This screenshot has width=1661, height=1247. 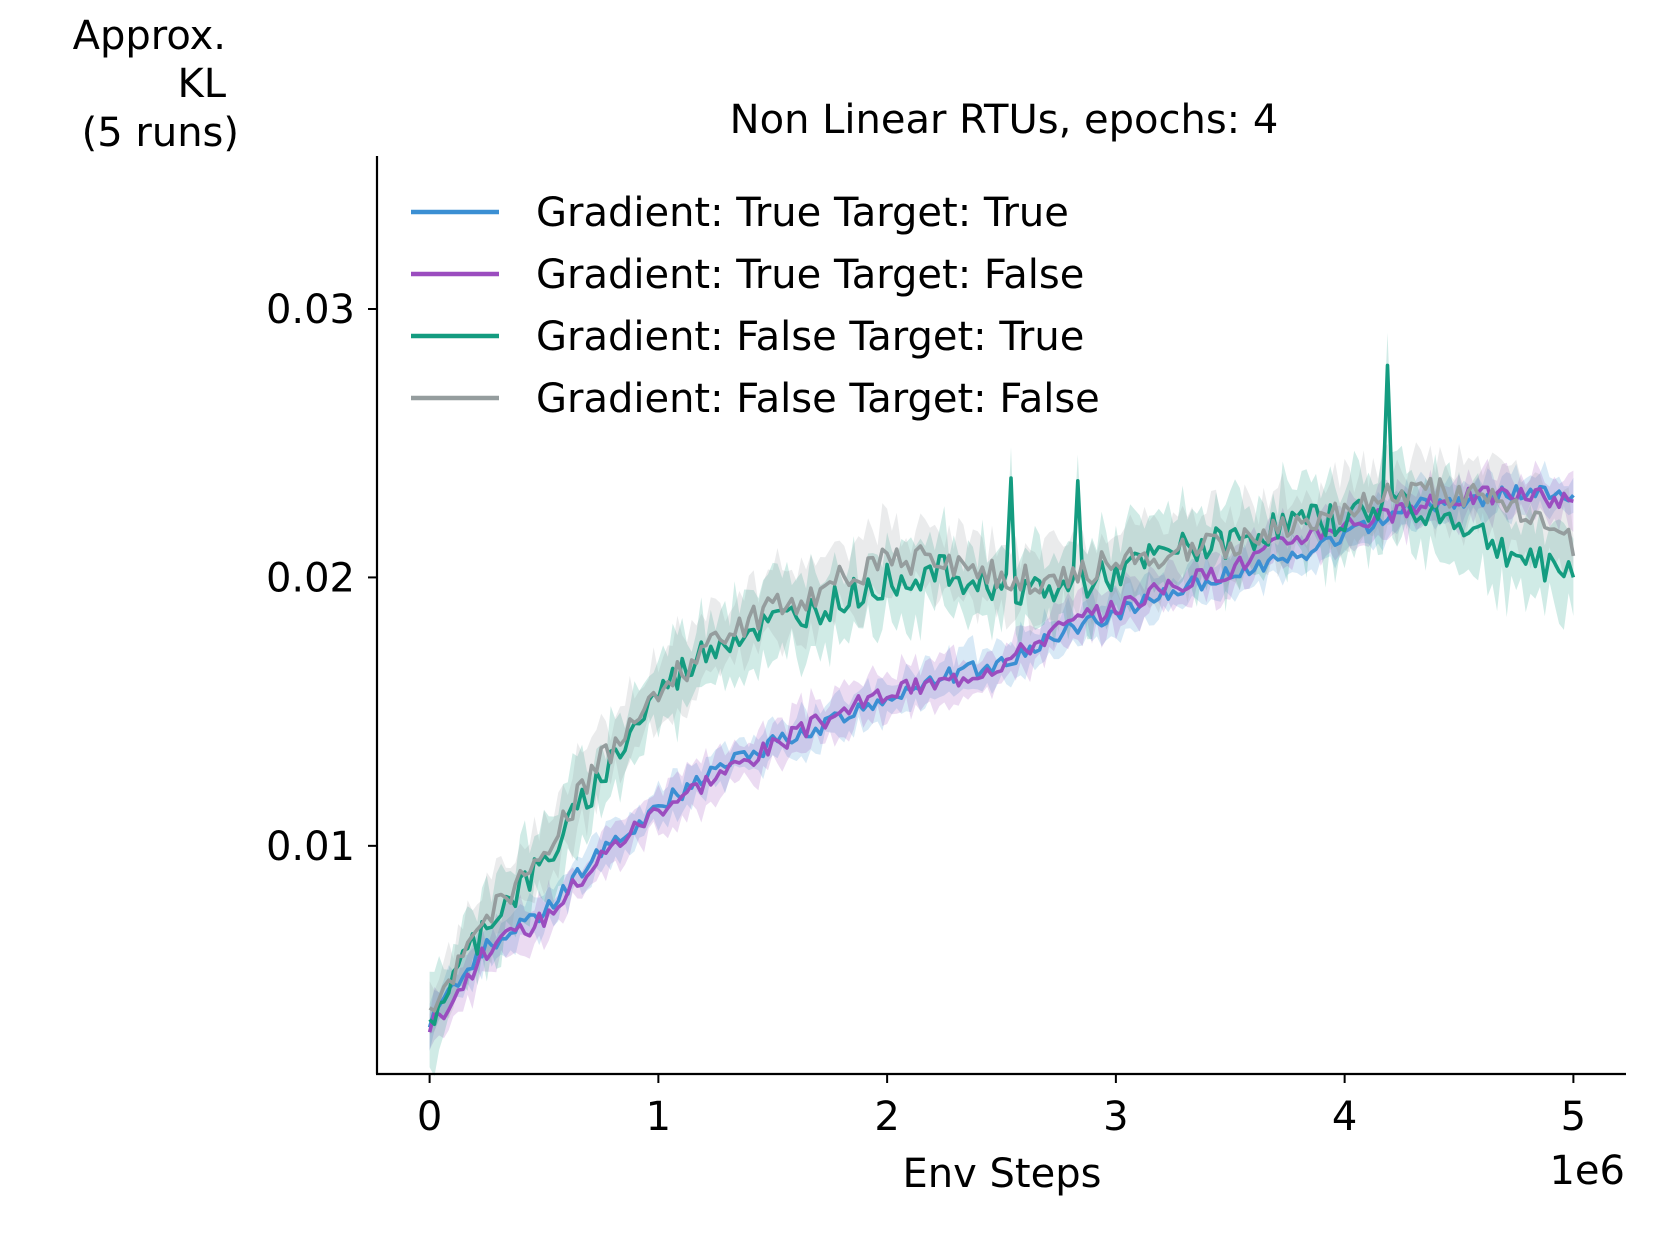 What do you see at coordinates (818, 399) in the screenshot?
I see `legend-label: Gradient: False Target: False` at bounding box center [818, 399].